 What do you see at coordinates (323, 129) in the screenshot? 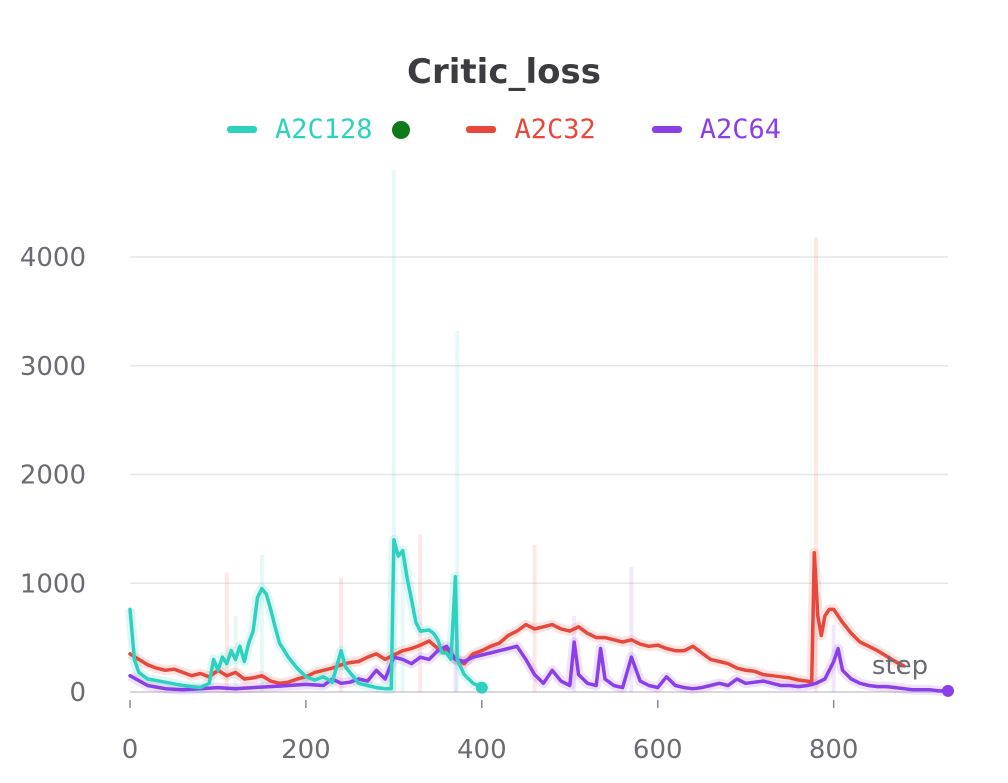
I see `legend-label-a2c128: A2C128` at bounding box center [323, 129].